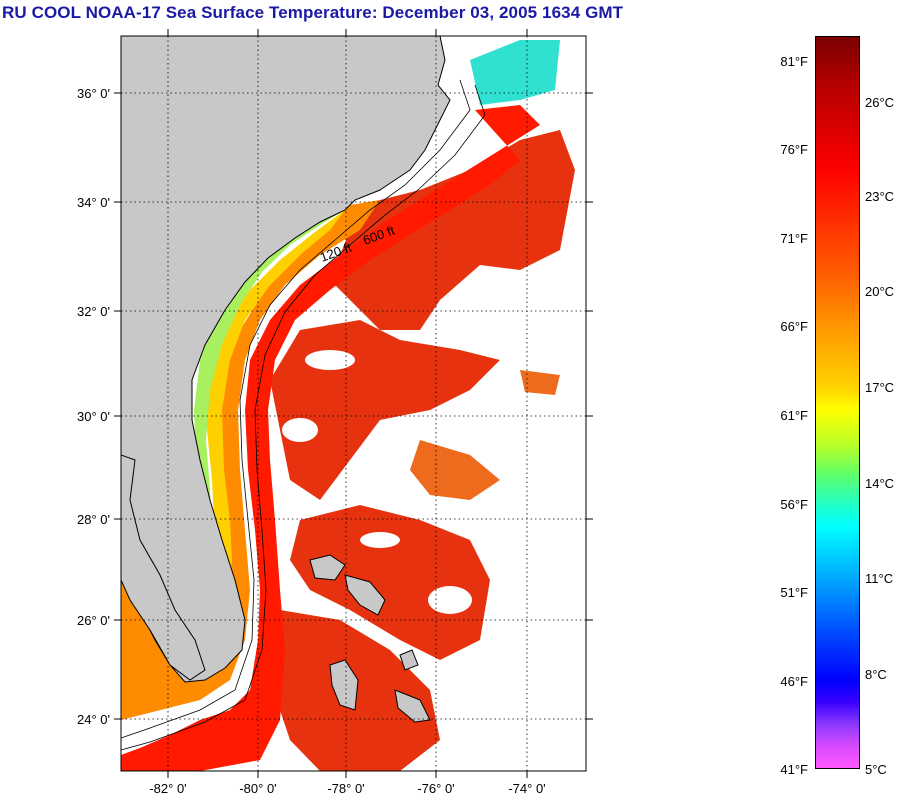  What do you see at coordinates (794, 769) in the screenshot?
I see `cb-f-41: 41°F` at bounding box center [794, 769].